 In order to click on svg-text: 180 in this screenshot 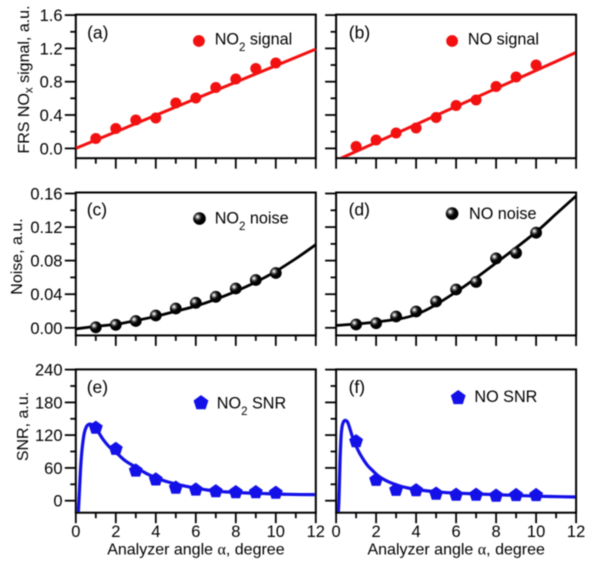, I will do `click(49, 403)`.